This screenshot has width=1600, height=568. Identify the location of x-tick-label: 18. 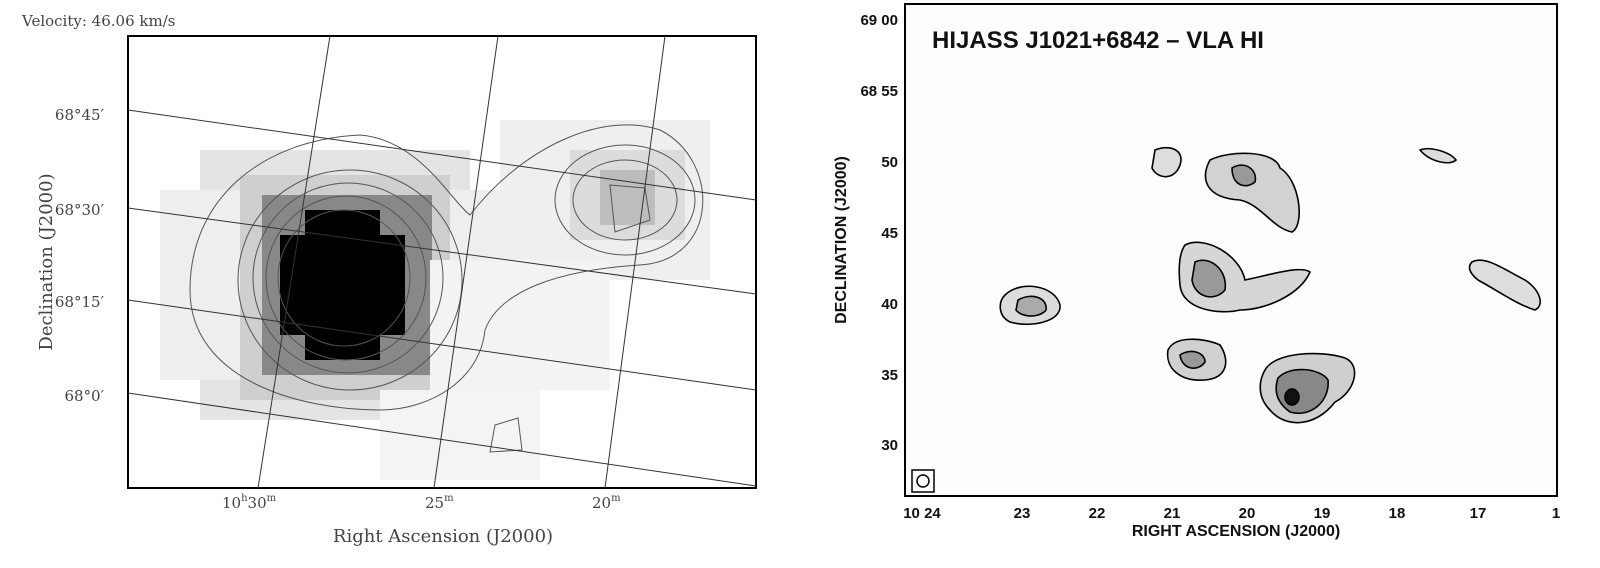
(1397, 513).